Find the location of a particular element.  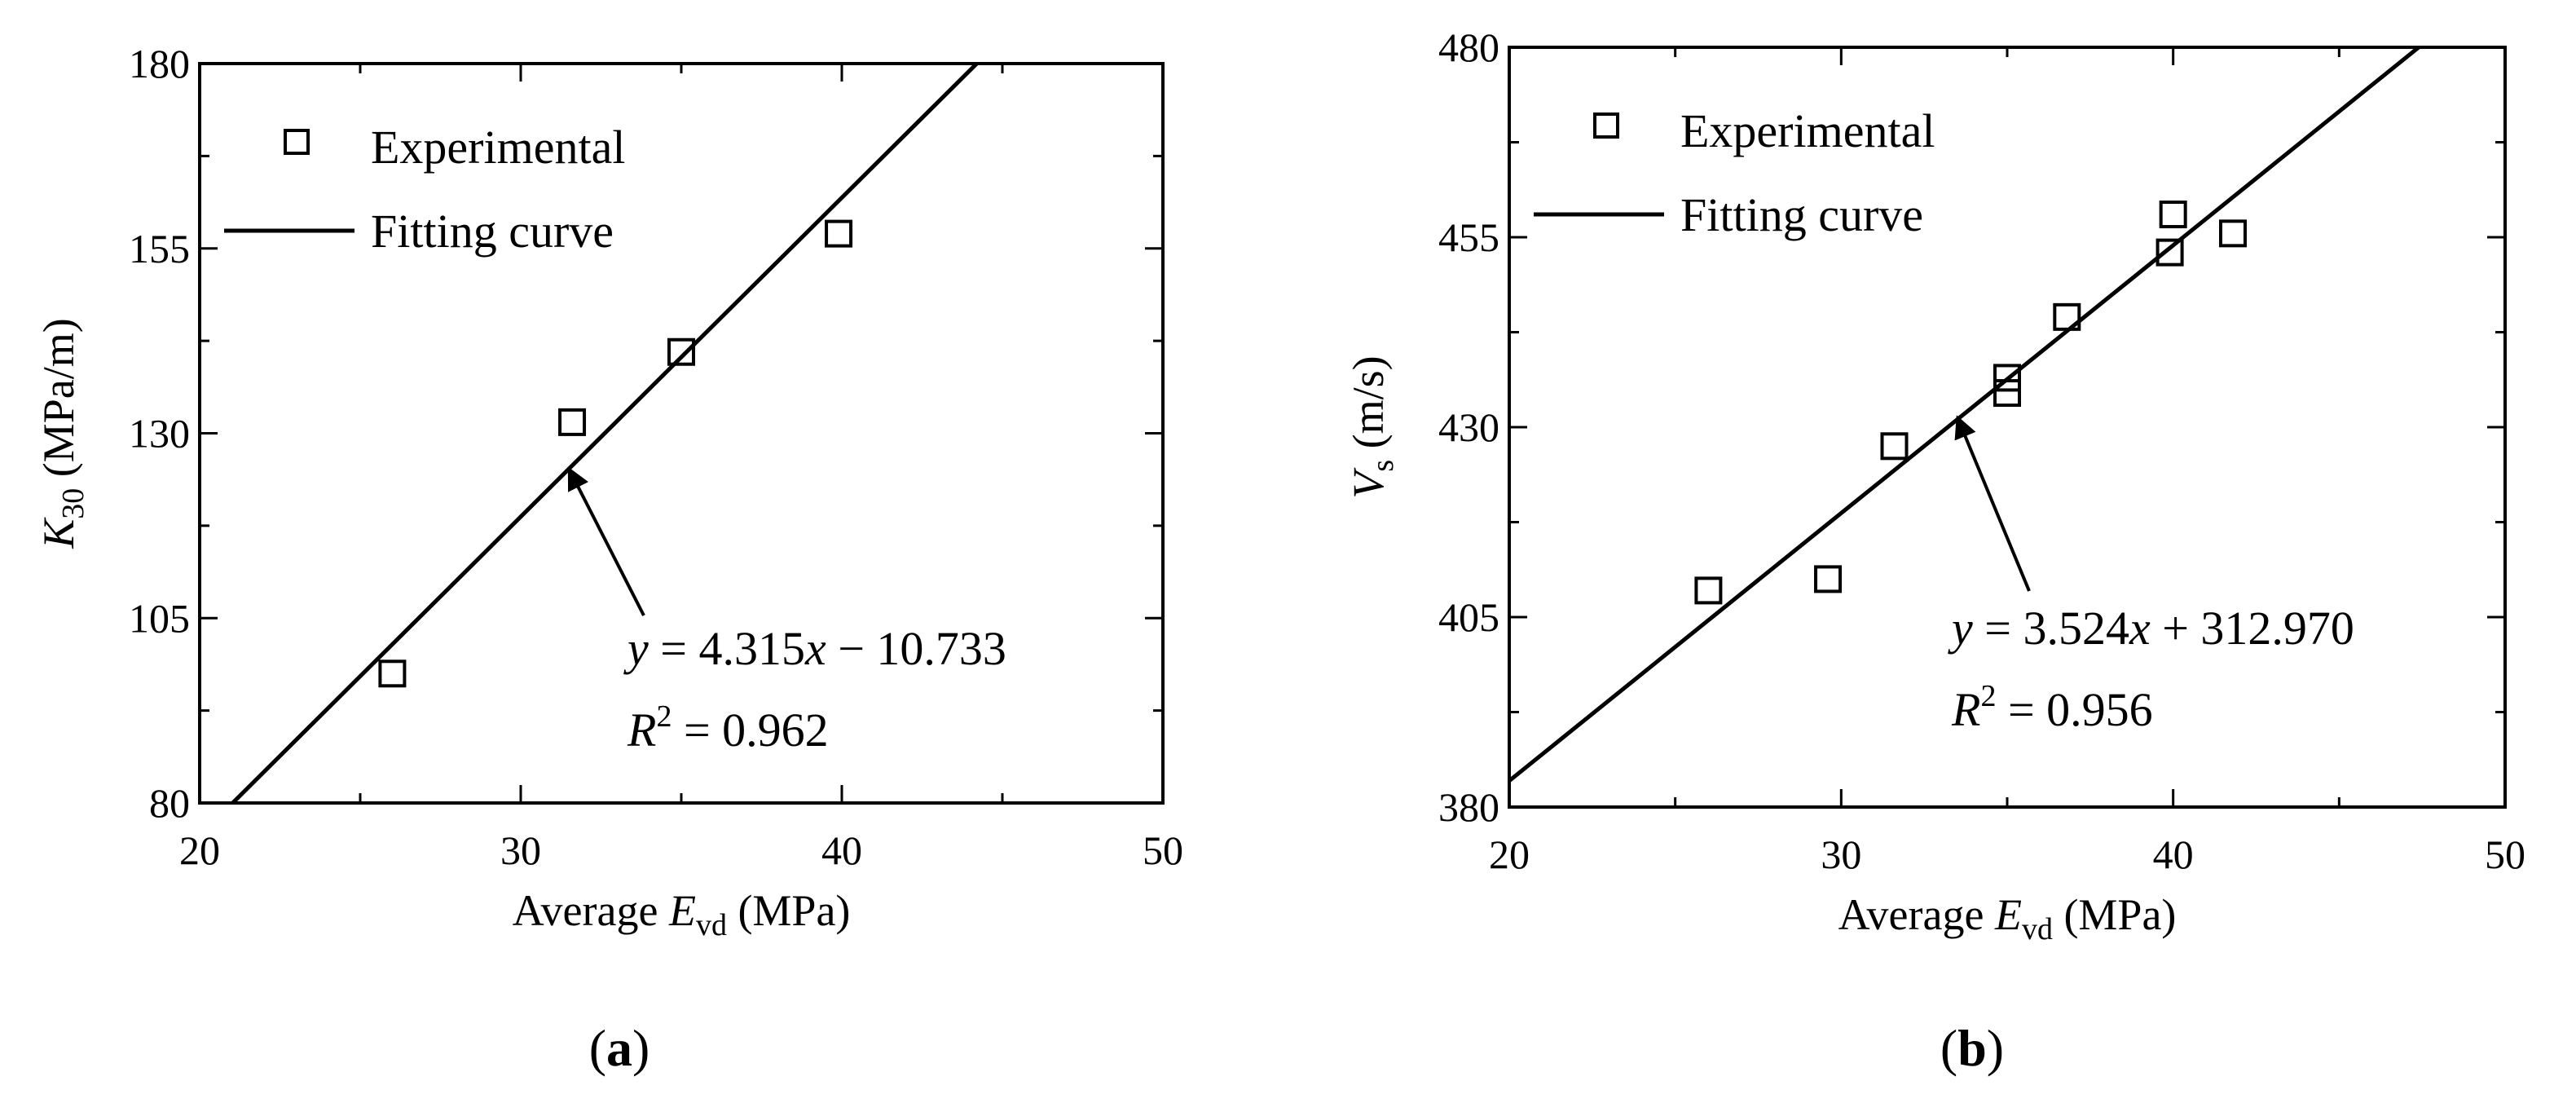

panel-caption-label: b is located at coordinates (1972, 1048).